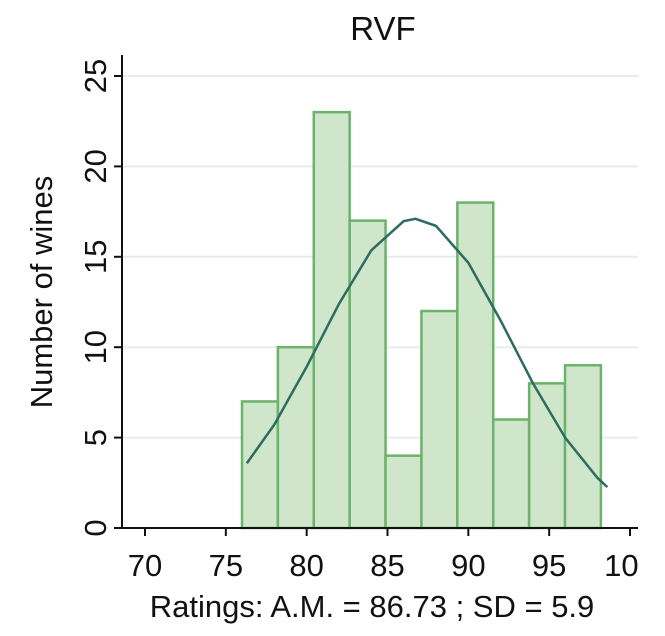 The image size is (665, 636). I want to click on x-tick-label: 70, so click(145, 565).